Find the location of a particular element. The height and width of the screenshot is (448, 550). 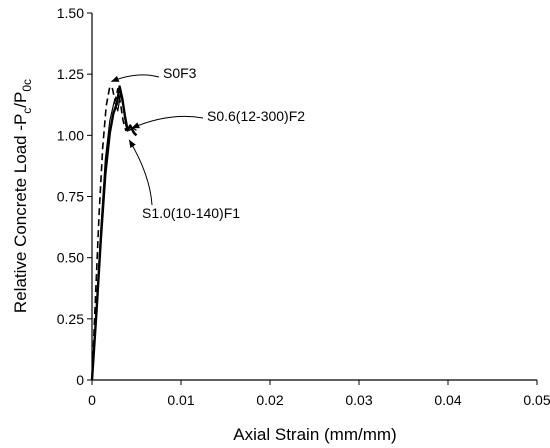

x-tick-label: 0.01 is located at coordinates (180, 400).